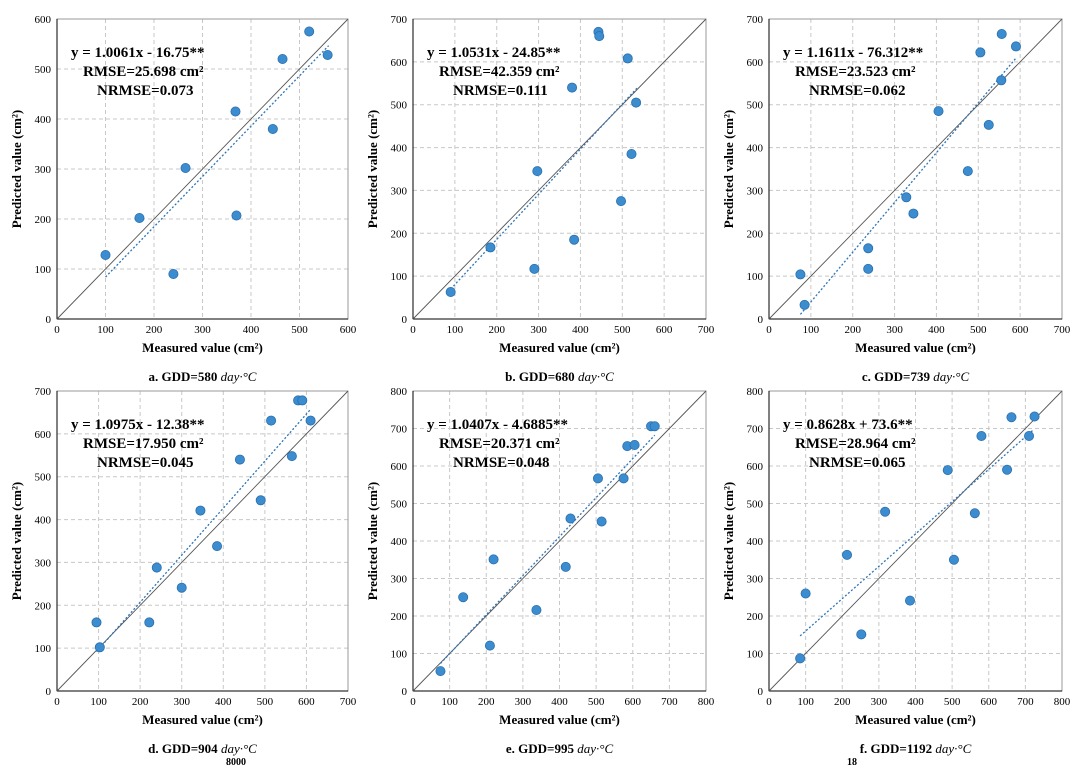 The width and height of the screenshot is (1076, 765). I want to click on caption-prefix: c. GDD=739, so click(897, 376).